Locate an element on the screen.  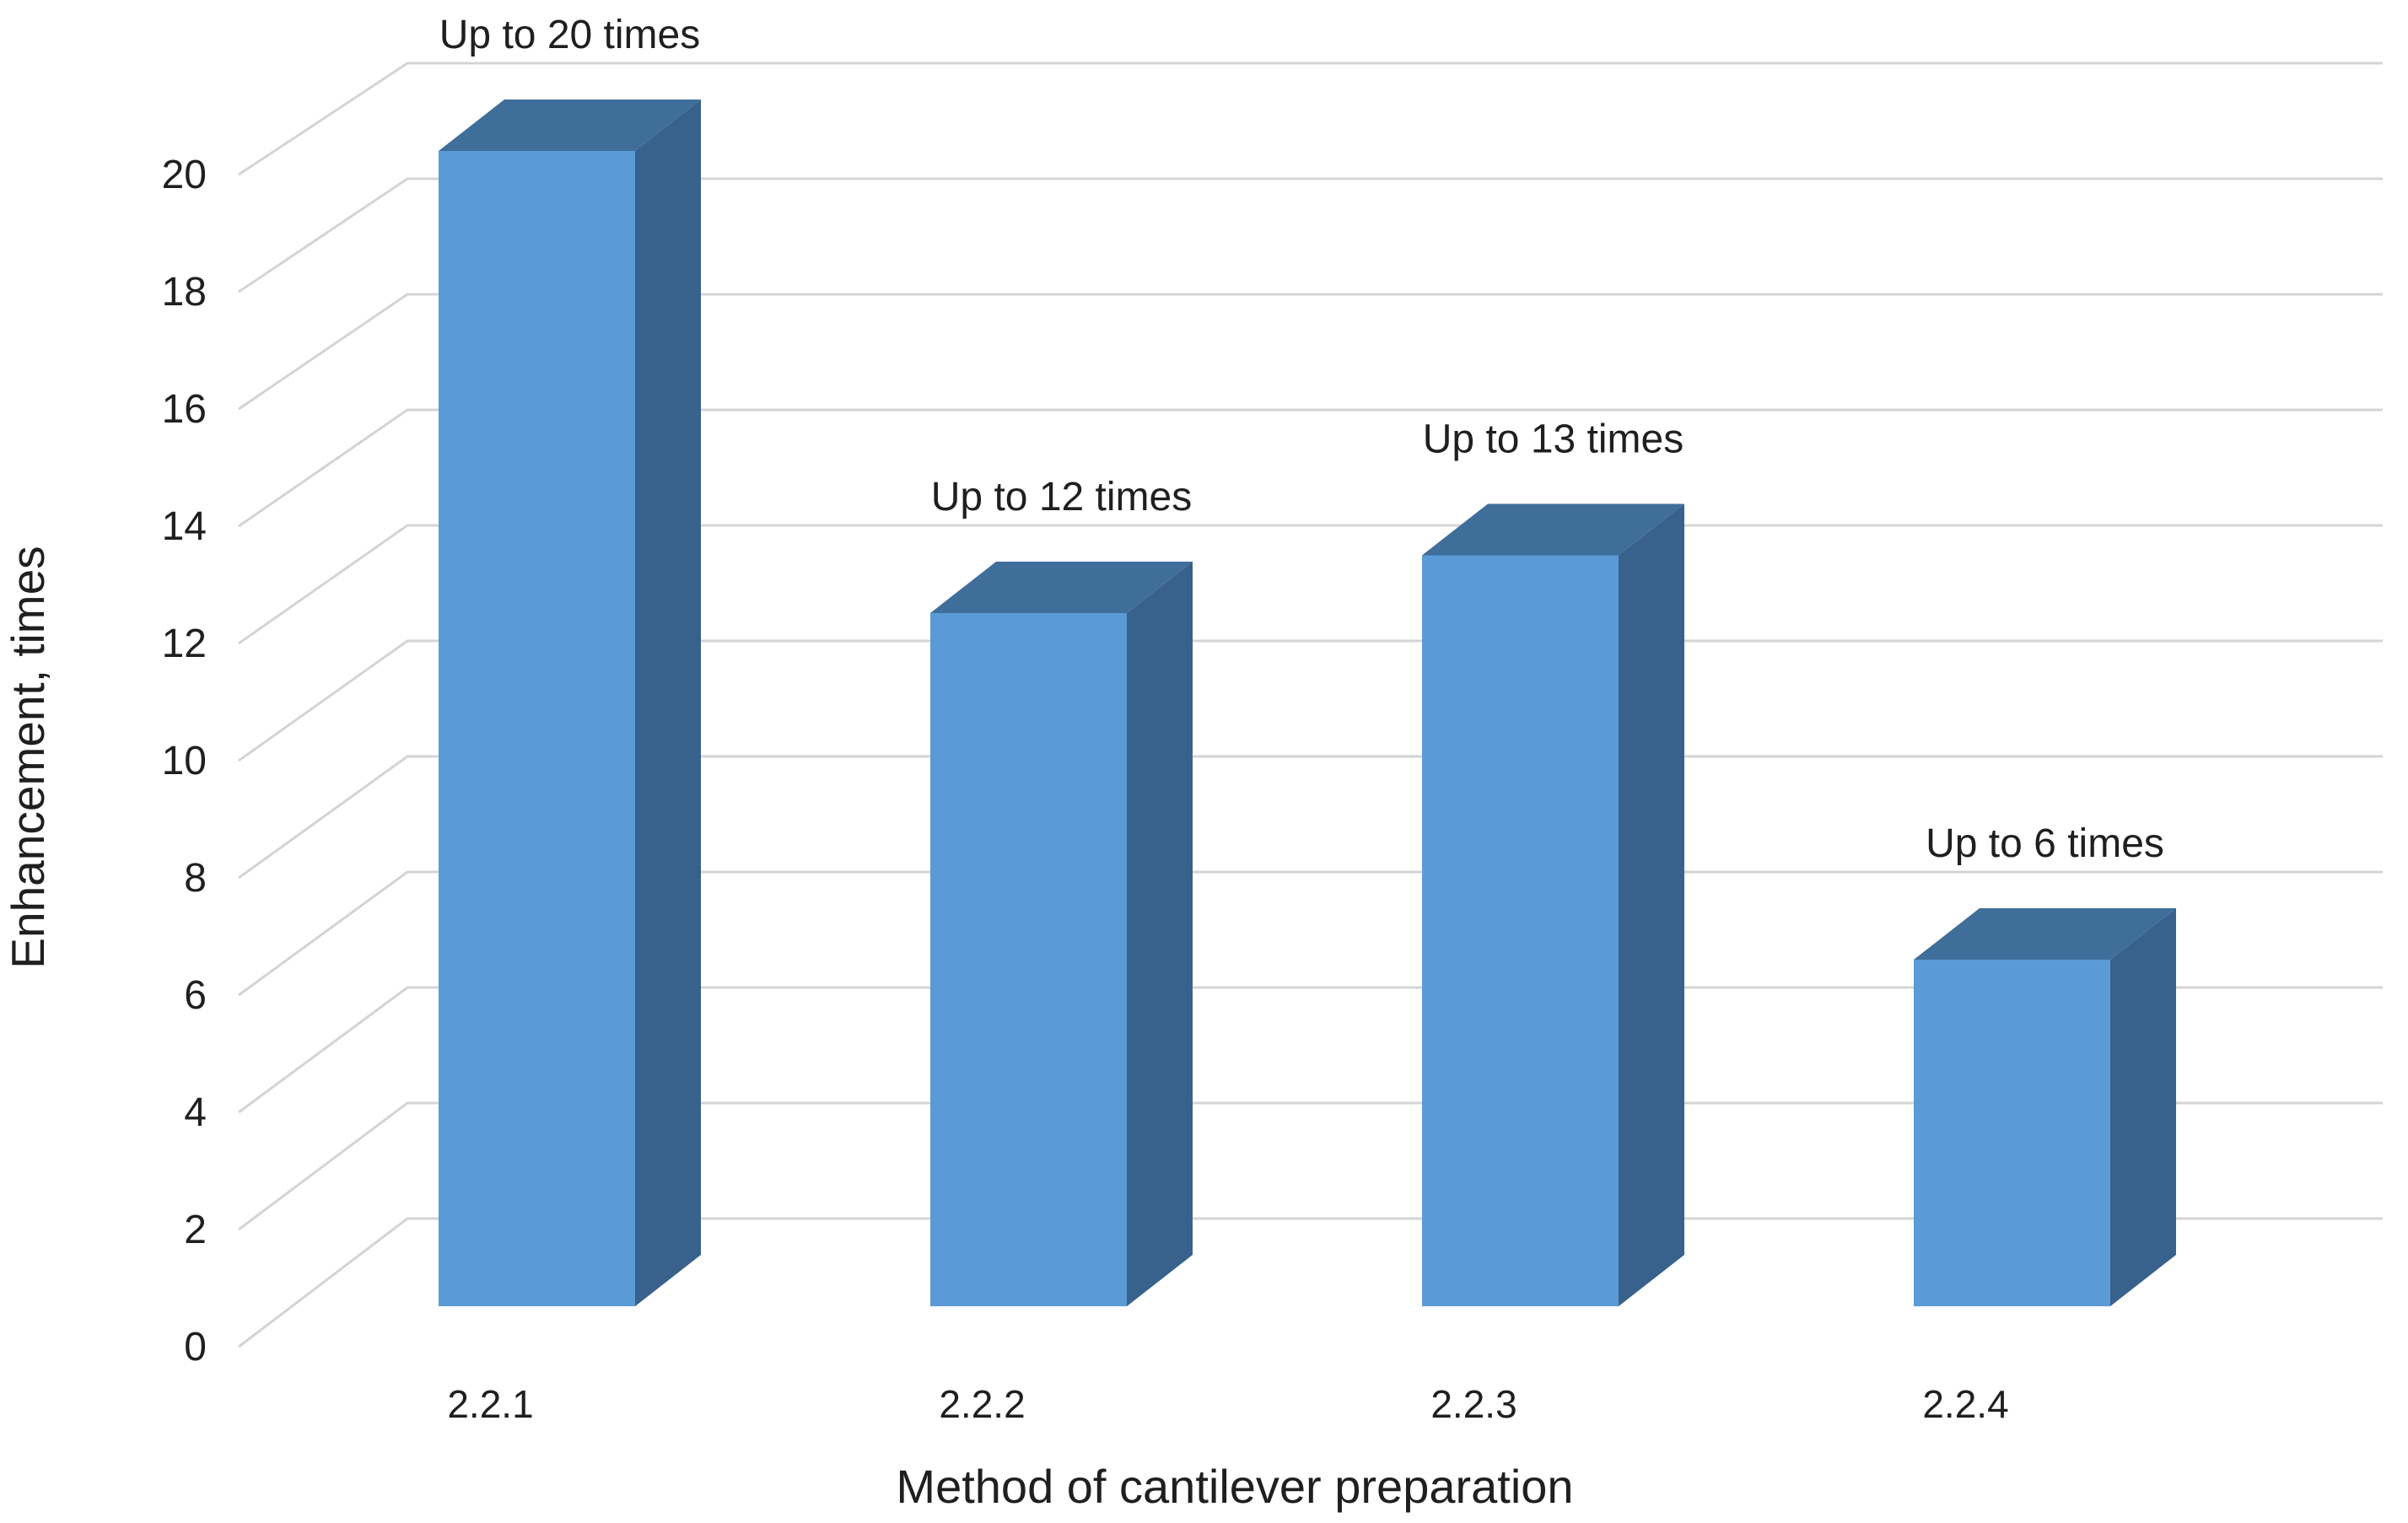
y-tick-label-6: 6 is located at coordinates (195, 995).